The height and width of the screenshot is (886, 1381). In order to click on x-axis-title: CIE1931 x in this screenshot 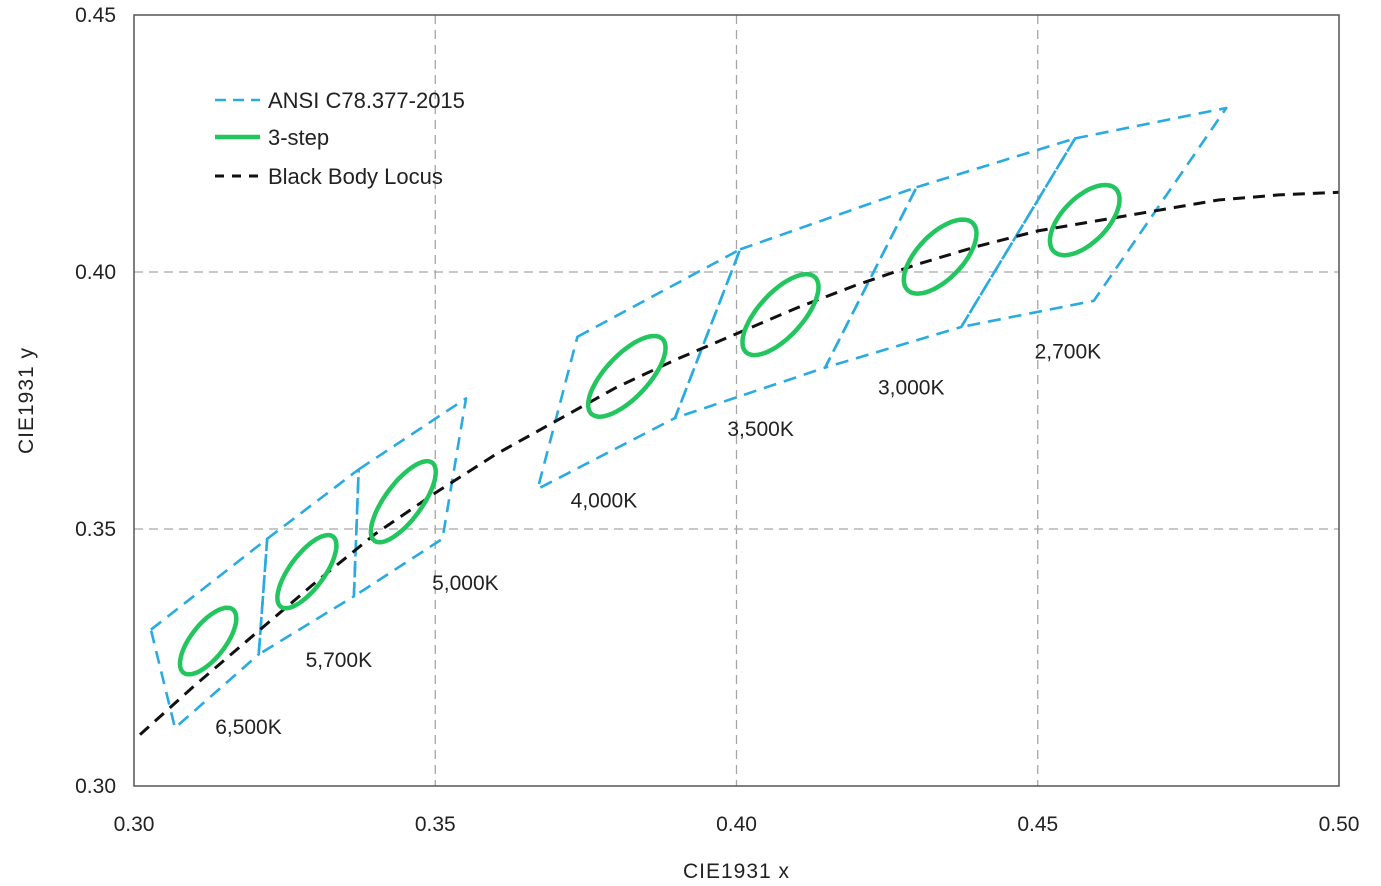, I will do `click(736, 871)`.